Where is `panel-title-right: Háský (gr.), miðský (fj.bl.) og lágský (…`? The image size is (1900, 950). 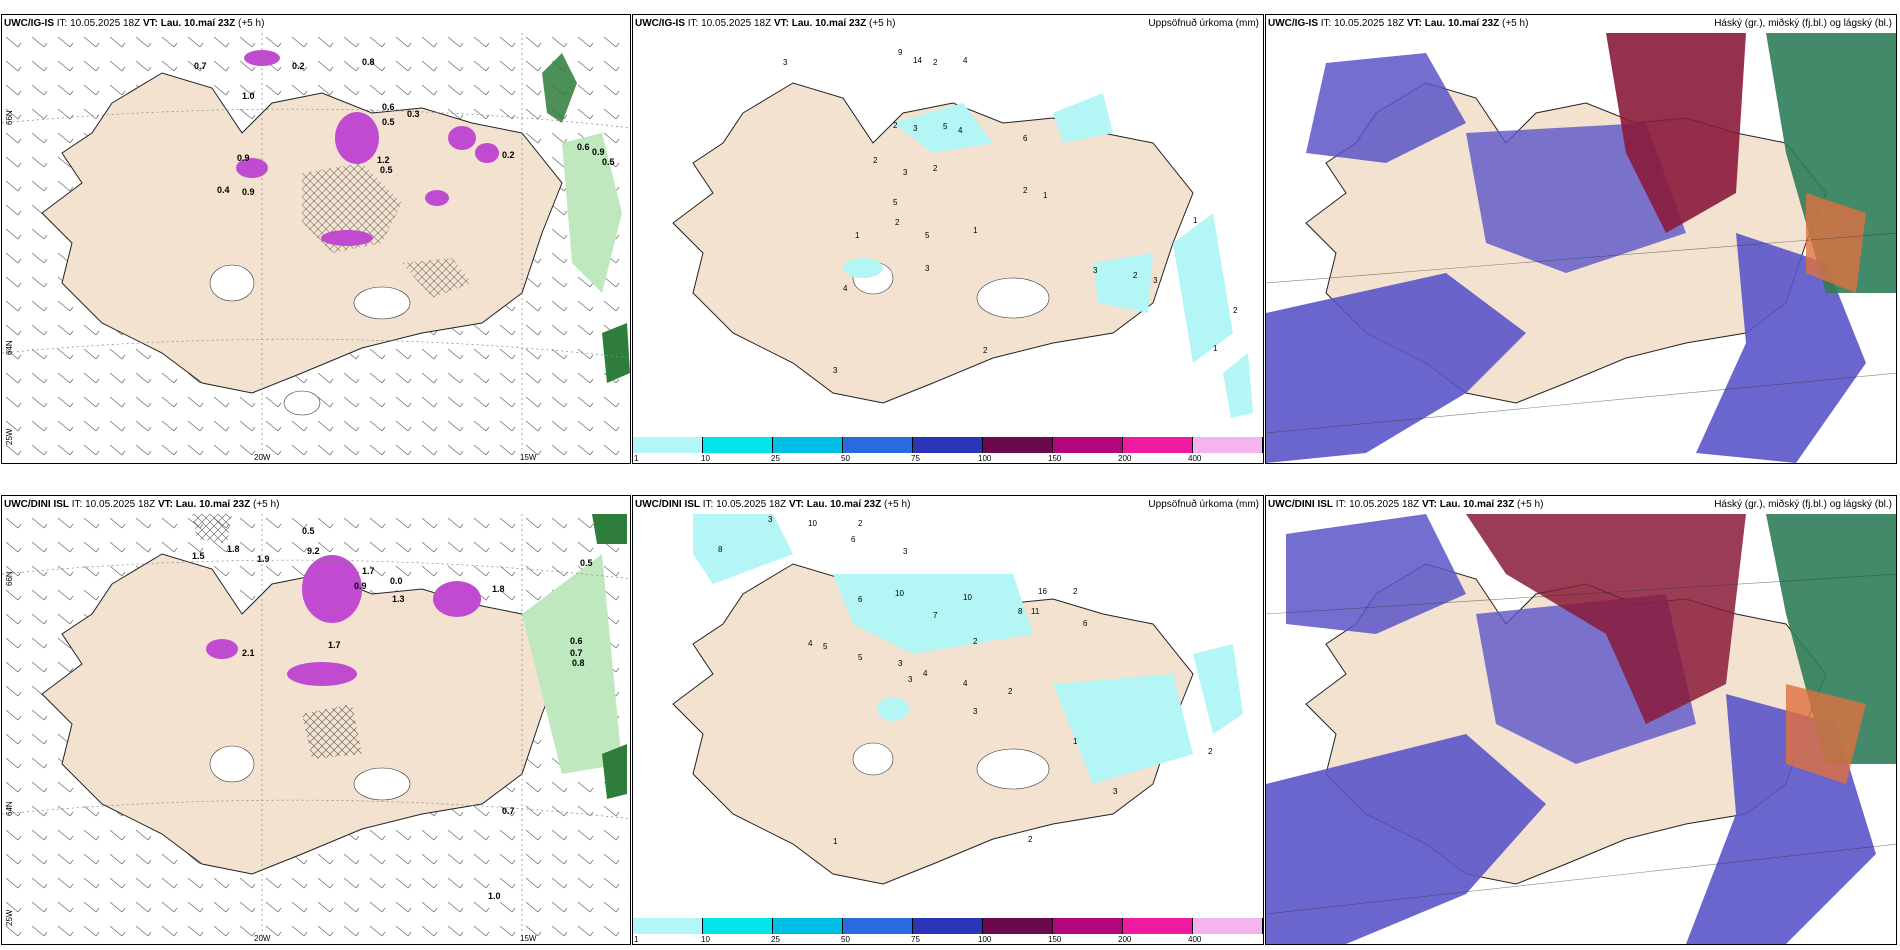 panel-title-right: Háský (gr.), miðský (fj.bl.) og lágský (… is located at coordinates (1803, 504).